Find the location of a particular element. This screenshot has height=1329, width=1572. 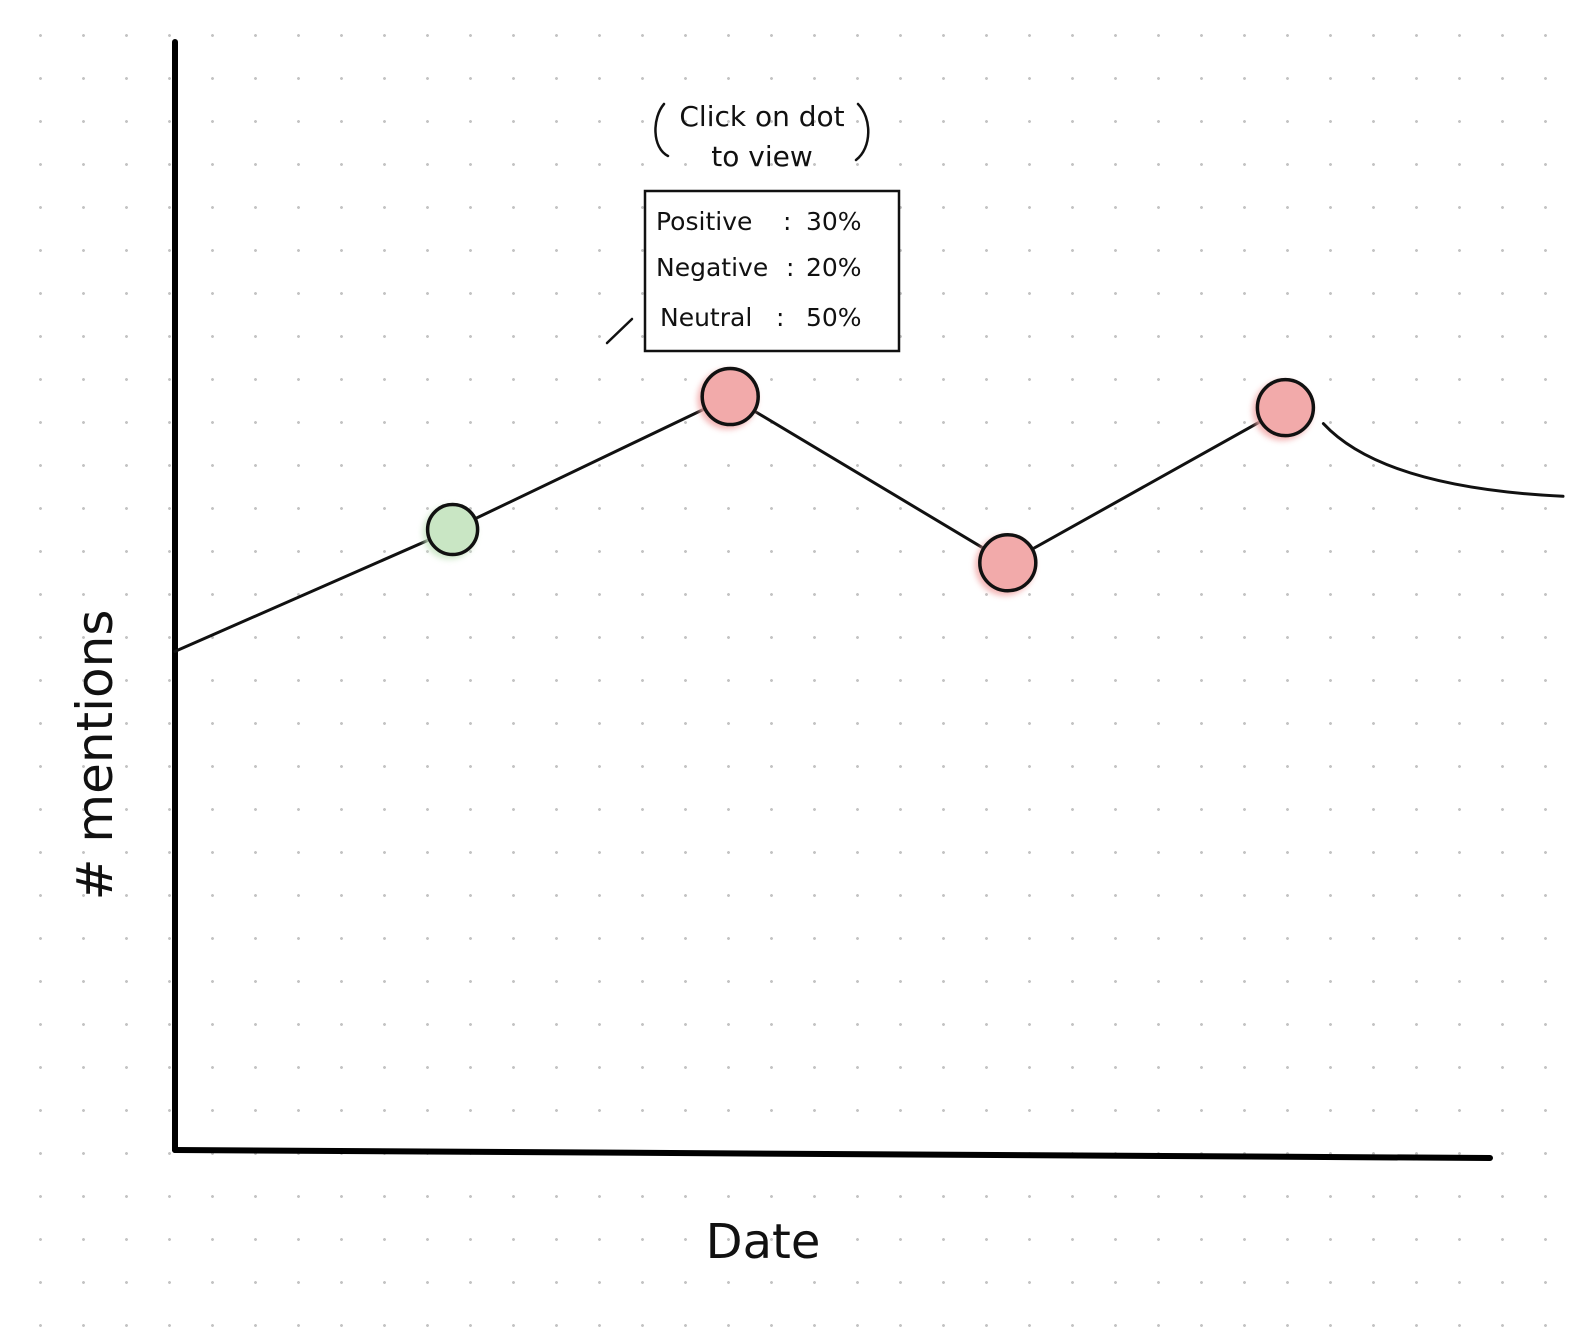

x-axis-label: Date is located at coordinates (763, 1242).